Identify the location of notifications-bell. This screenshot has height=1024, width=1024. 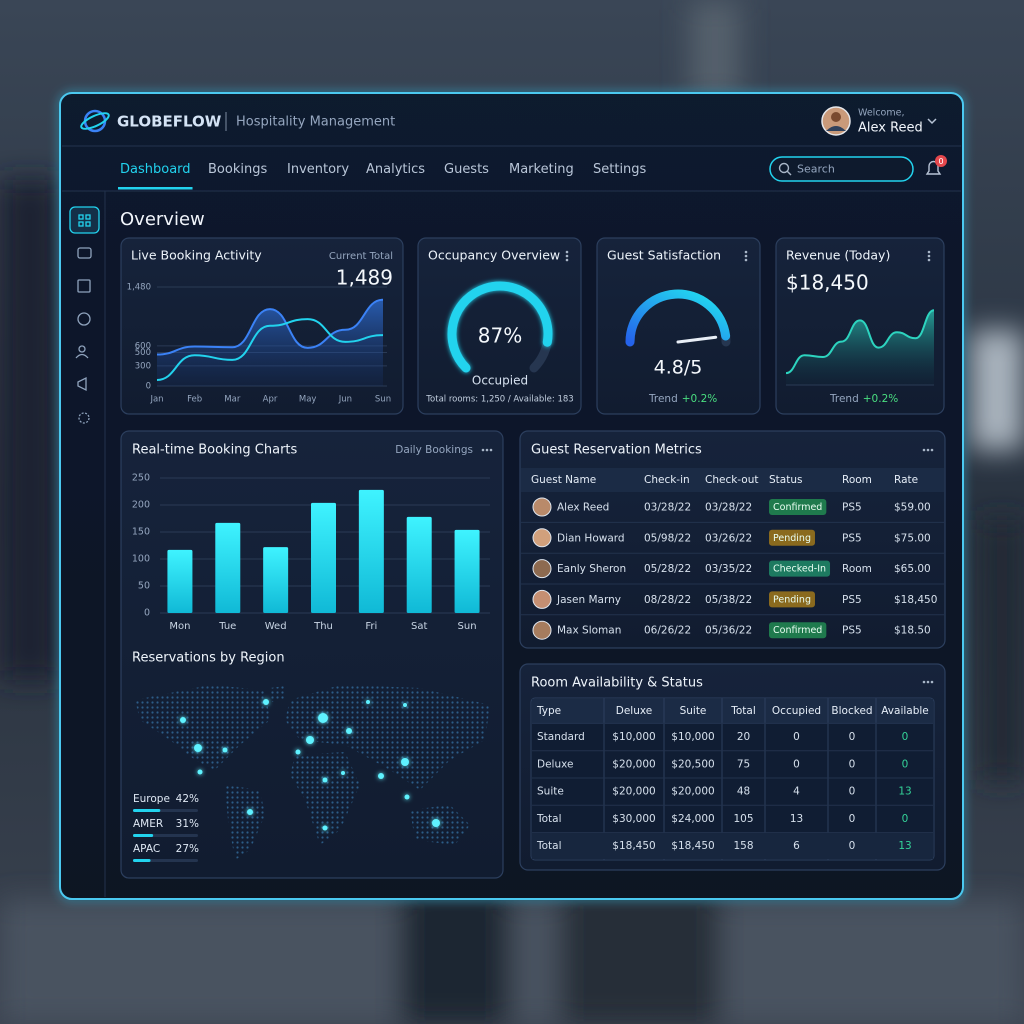
(936, 165).